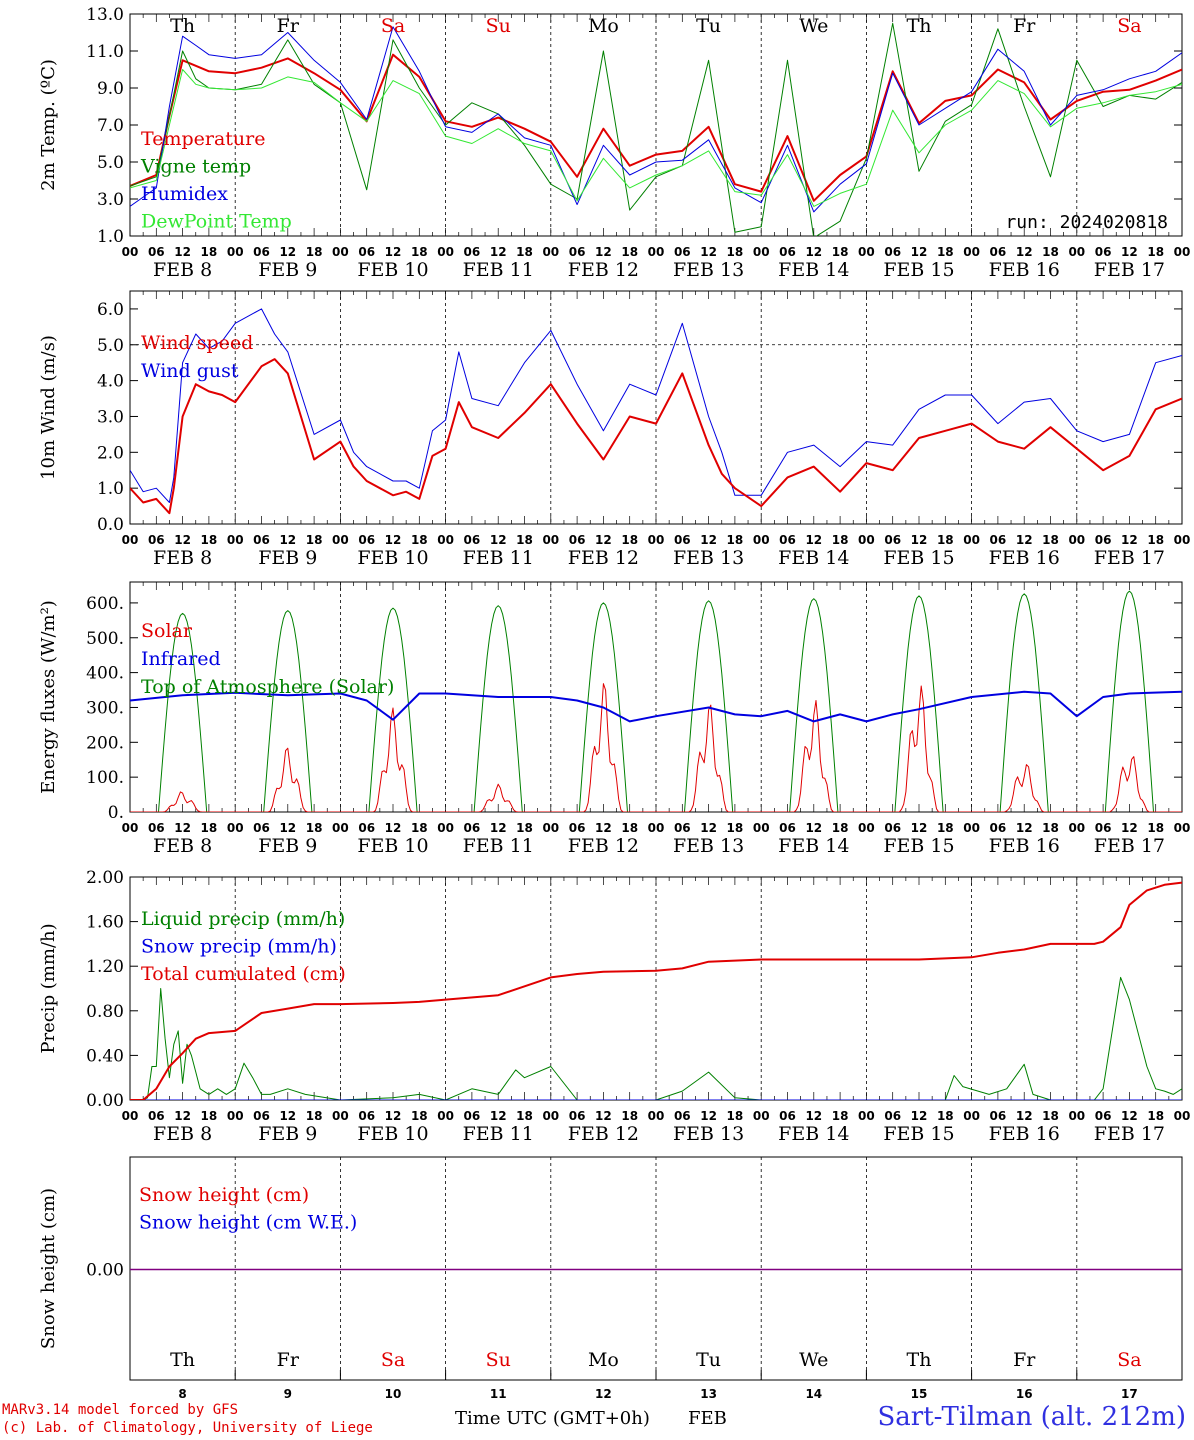 The width and height of the screenshot is (1194, 1440). Describe the element at coordinates (919, 1360) in the screenshot. I see `day-of-week-label: Th` at that location.